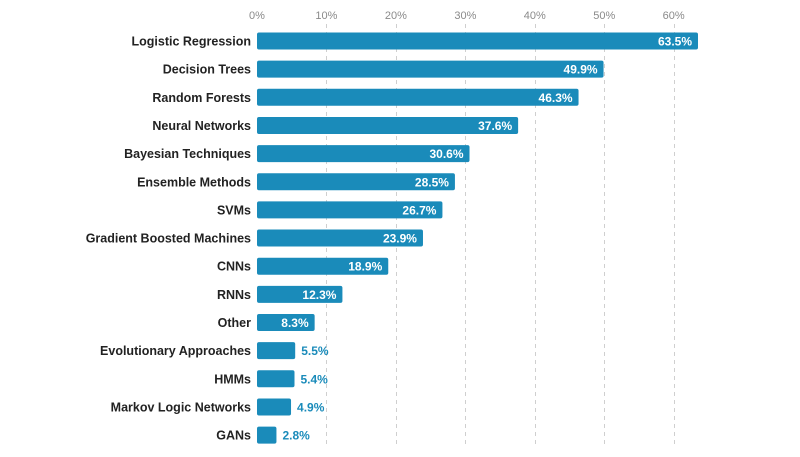 The height and width of the screenshot is (457, 800). Describe the element at coordinates (419, 210) in the screenshot. I see `data-label: 26.7%` at that location.